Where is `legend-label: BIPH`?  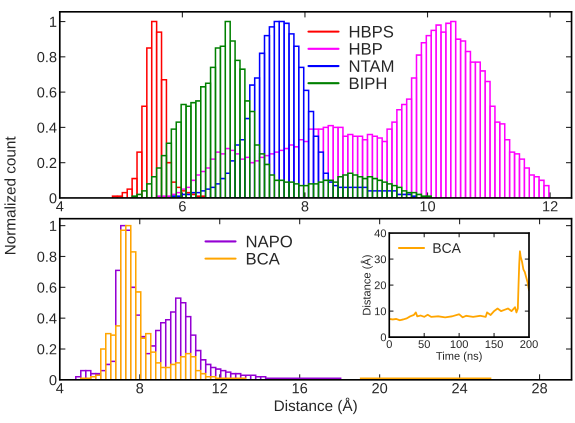
legend-label: BIPH is located at coordinates (368, 84).